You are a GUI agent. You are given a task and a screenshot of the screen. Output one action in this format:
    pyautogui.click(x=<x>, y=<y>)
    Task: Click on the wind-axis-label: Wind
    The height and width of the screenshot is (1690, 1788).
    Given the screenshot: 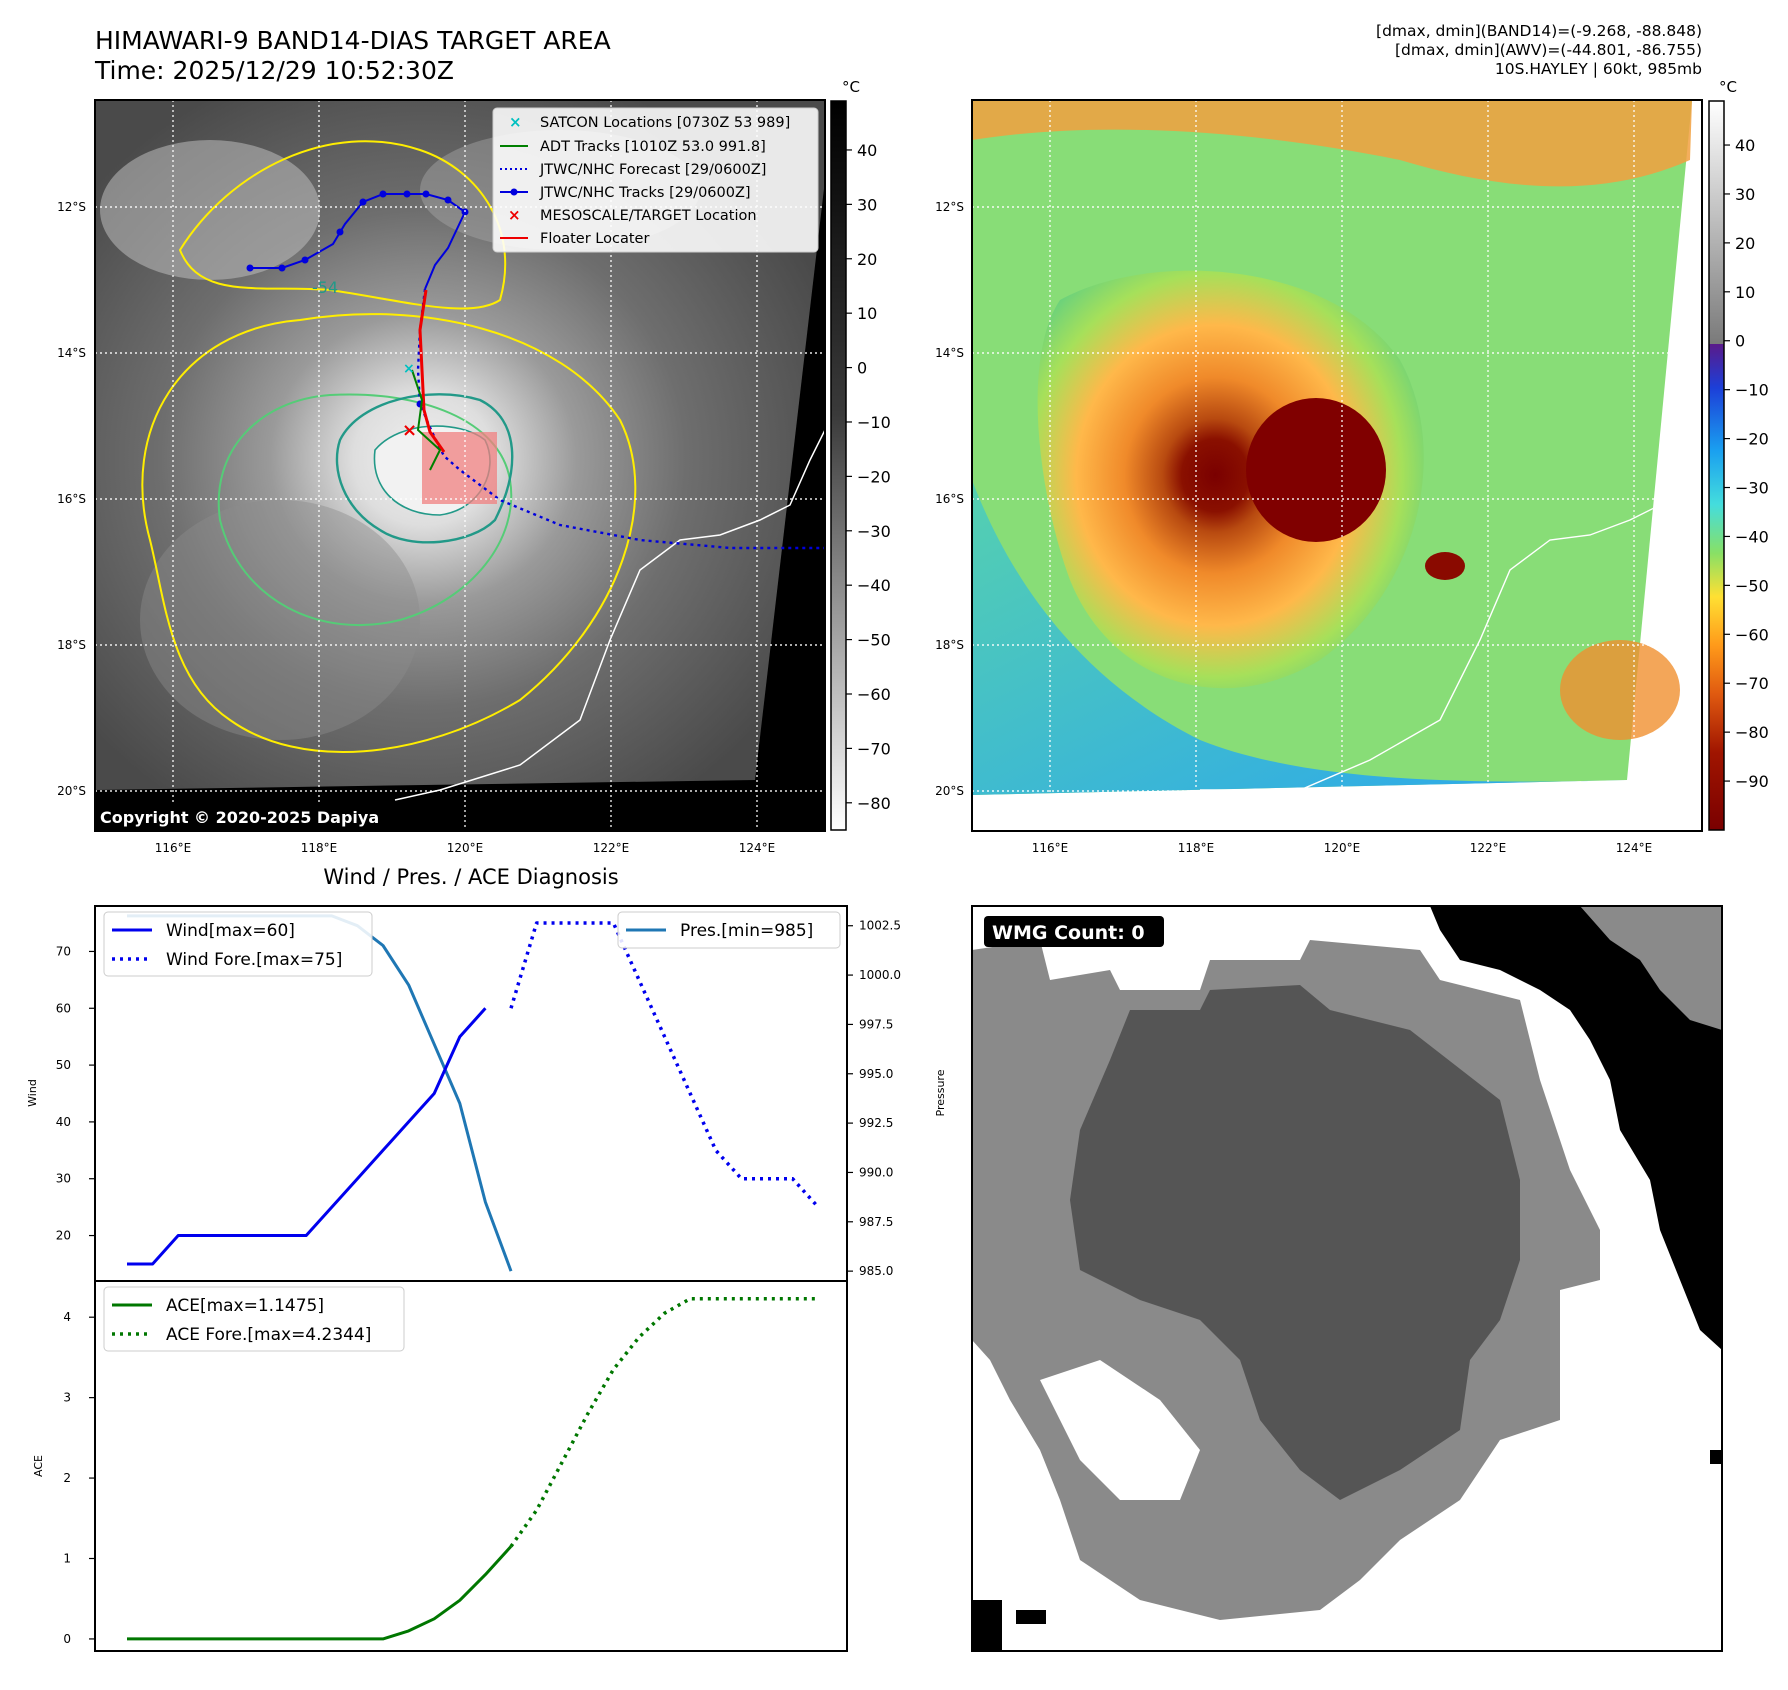 What is the action you would take?
    pyautogui.click(x=32, y=1093)
    